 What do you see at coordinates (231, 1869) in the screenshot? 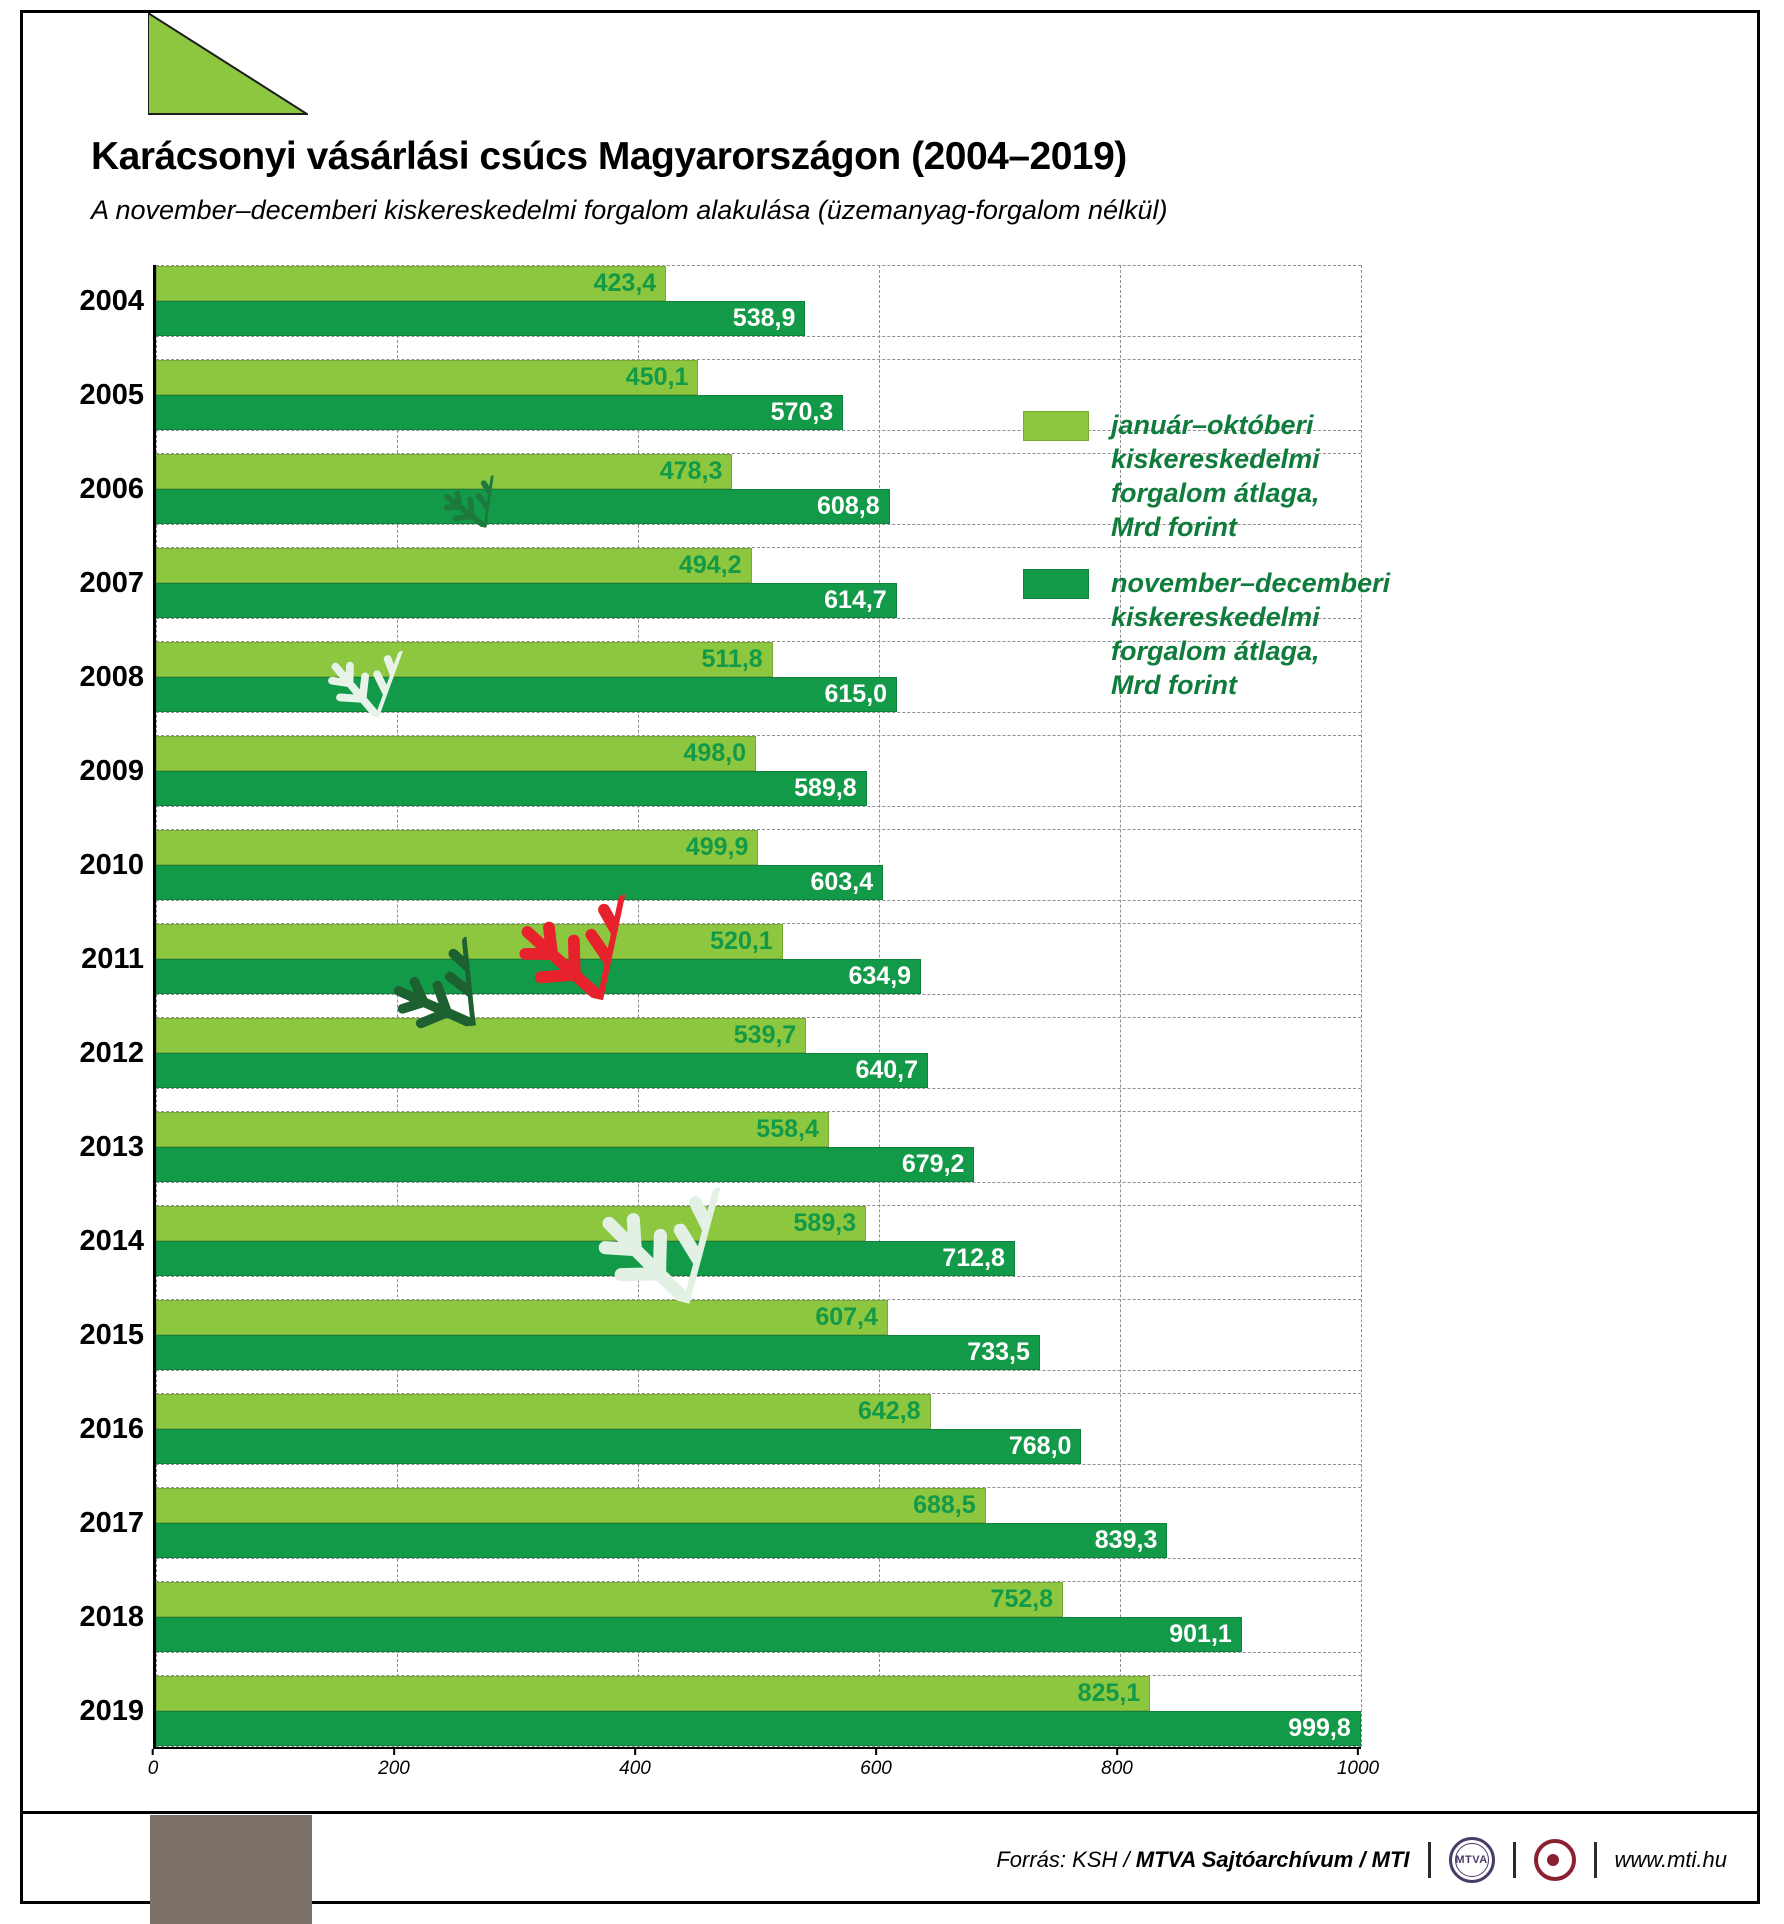
I see `gray-corner-box` at bounding box center [231, 1869].